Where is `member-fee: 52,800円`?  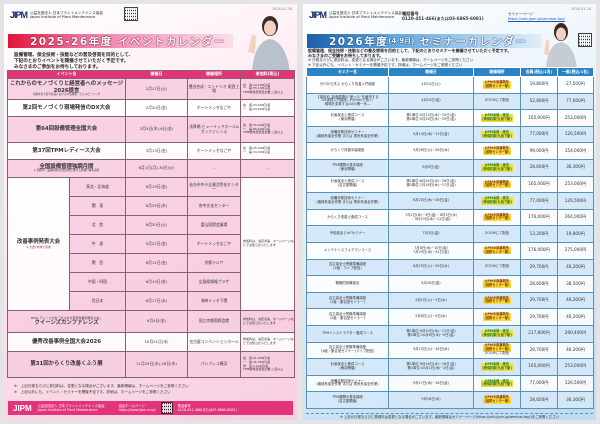 member-fee: 52,800円 is located at coordinates (539, 101).